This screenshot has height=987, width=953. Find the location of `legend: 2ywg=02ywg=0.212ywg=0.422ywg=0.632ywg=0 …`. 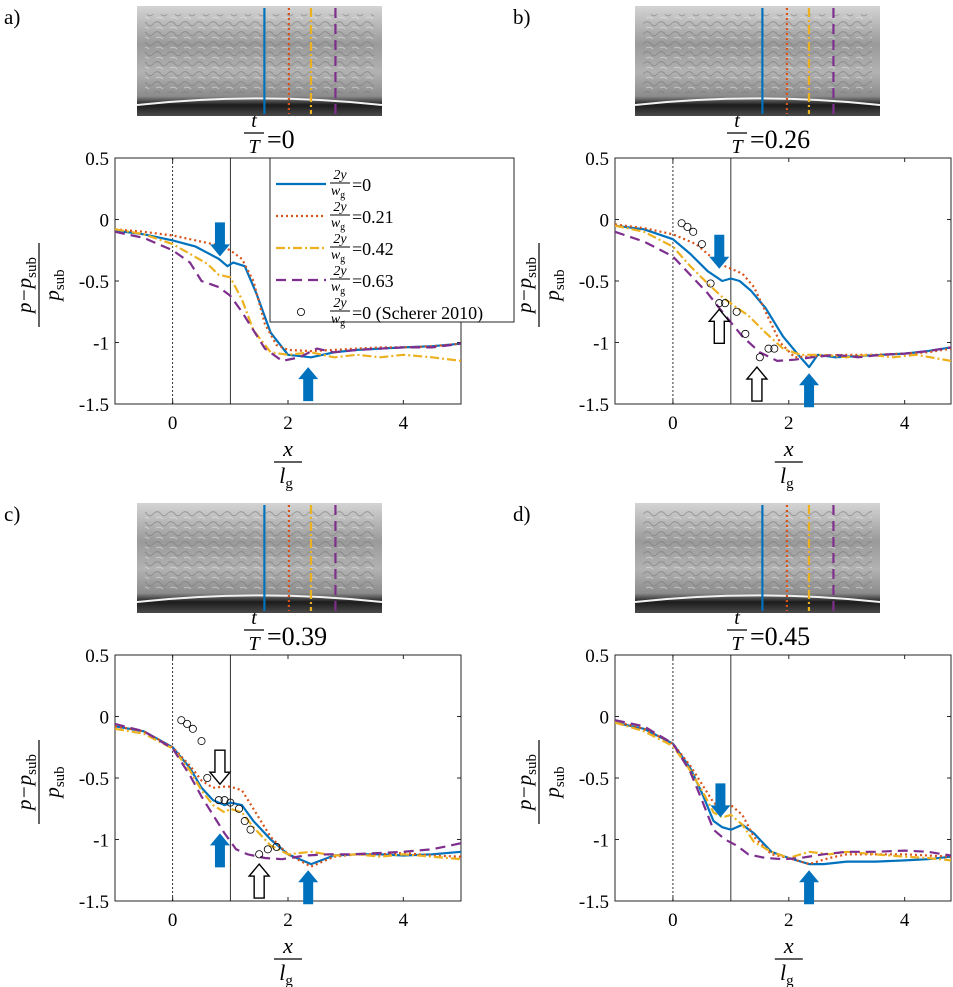

legend: 2ywg=02ywg=0.212ywg=0.422ywg=0.632ywg=0 … is located at coordinates (392, 243).